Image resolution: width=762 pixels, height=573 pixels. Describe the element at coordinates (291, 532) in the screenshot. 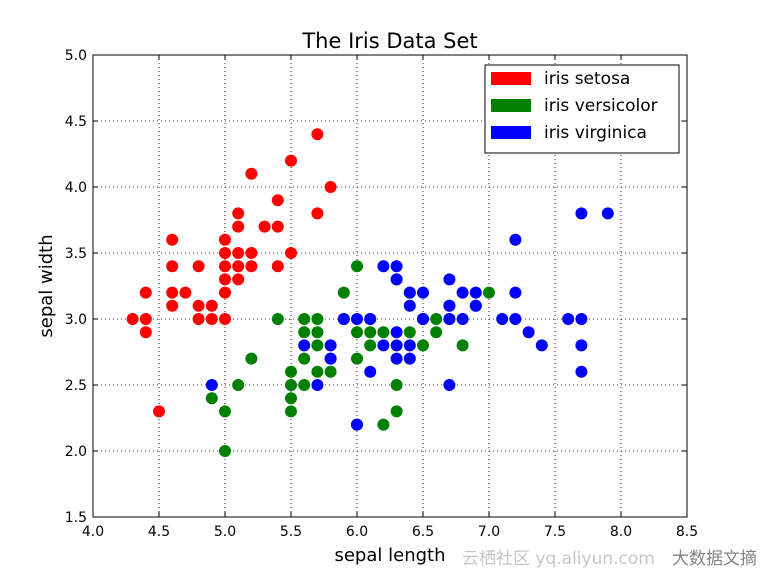

I see `x-tick-label: 5.5` at that location.